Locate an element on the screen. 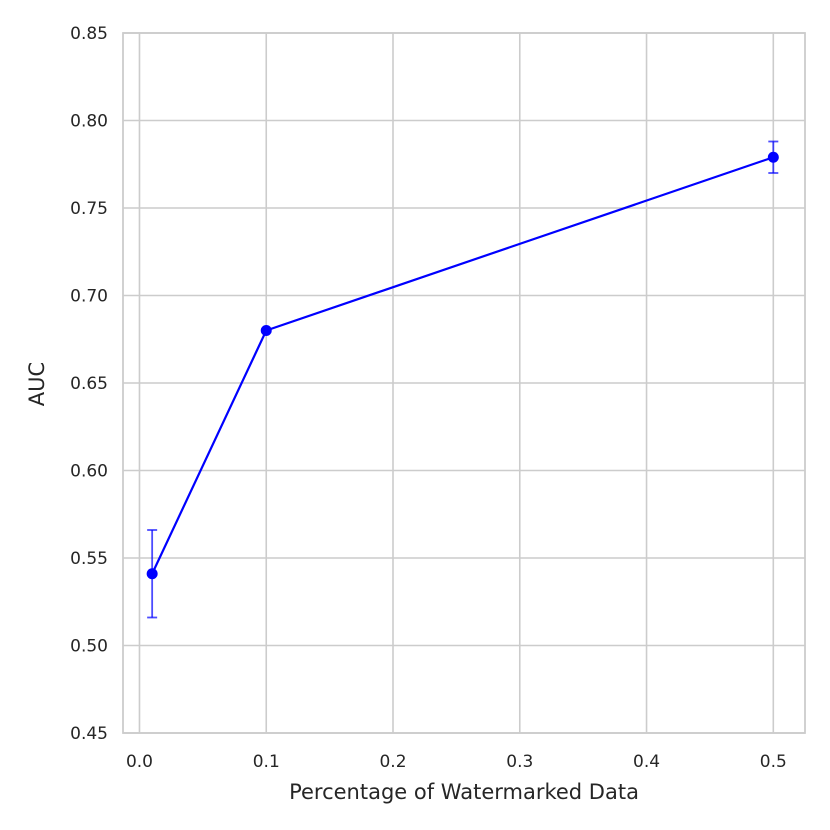  y-tick-label: 0.80 is located at coordinates (89, 122).